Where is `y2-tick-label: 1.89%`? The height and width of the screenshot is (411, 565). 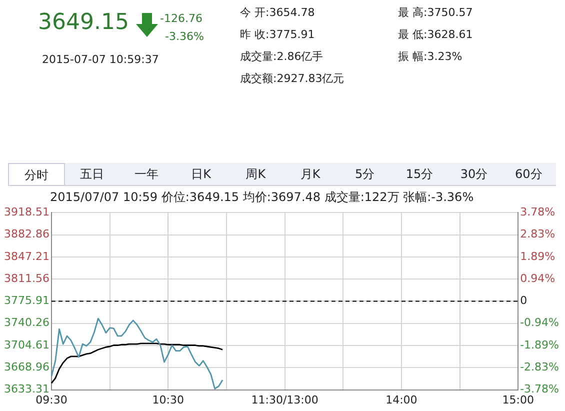
y2-tick-label: 1.89% is located at coordinates (538, 256).